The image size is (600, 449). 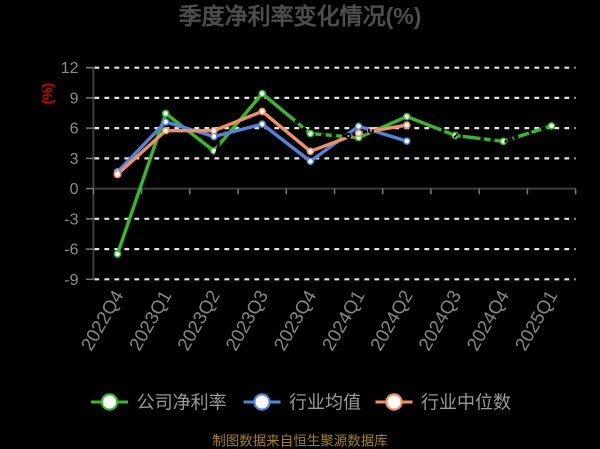 I want to click on svg-text: -9, so click(x=71, y=280).